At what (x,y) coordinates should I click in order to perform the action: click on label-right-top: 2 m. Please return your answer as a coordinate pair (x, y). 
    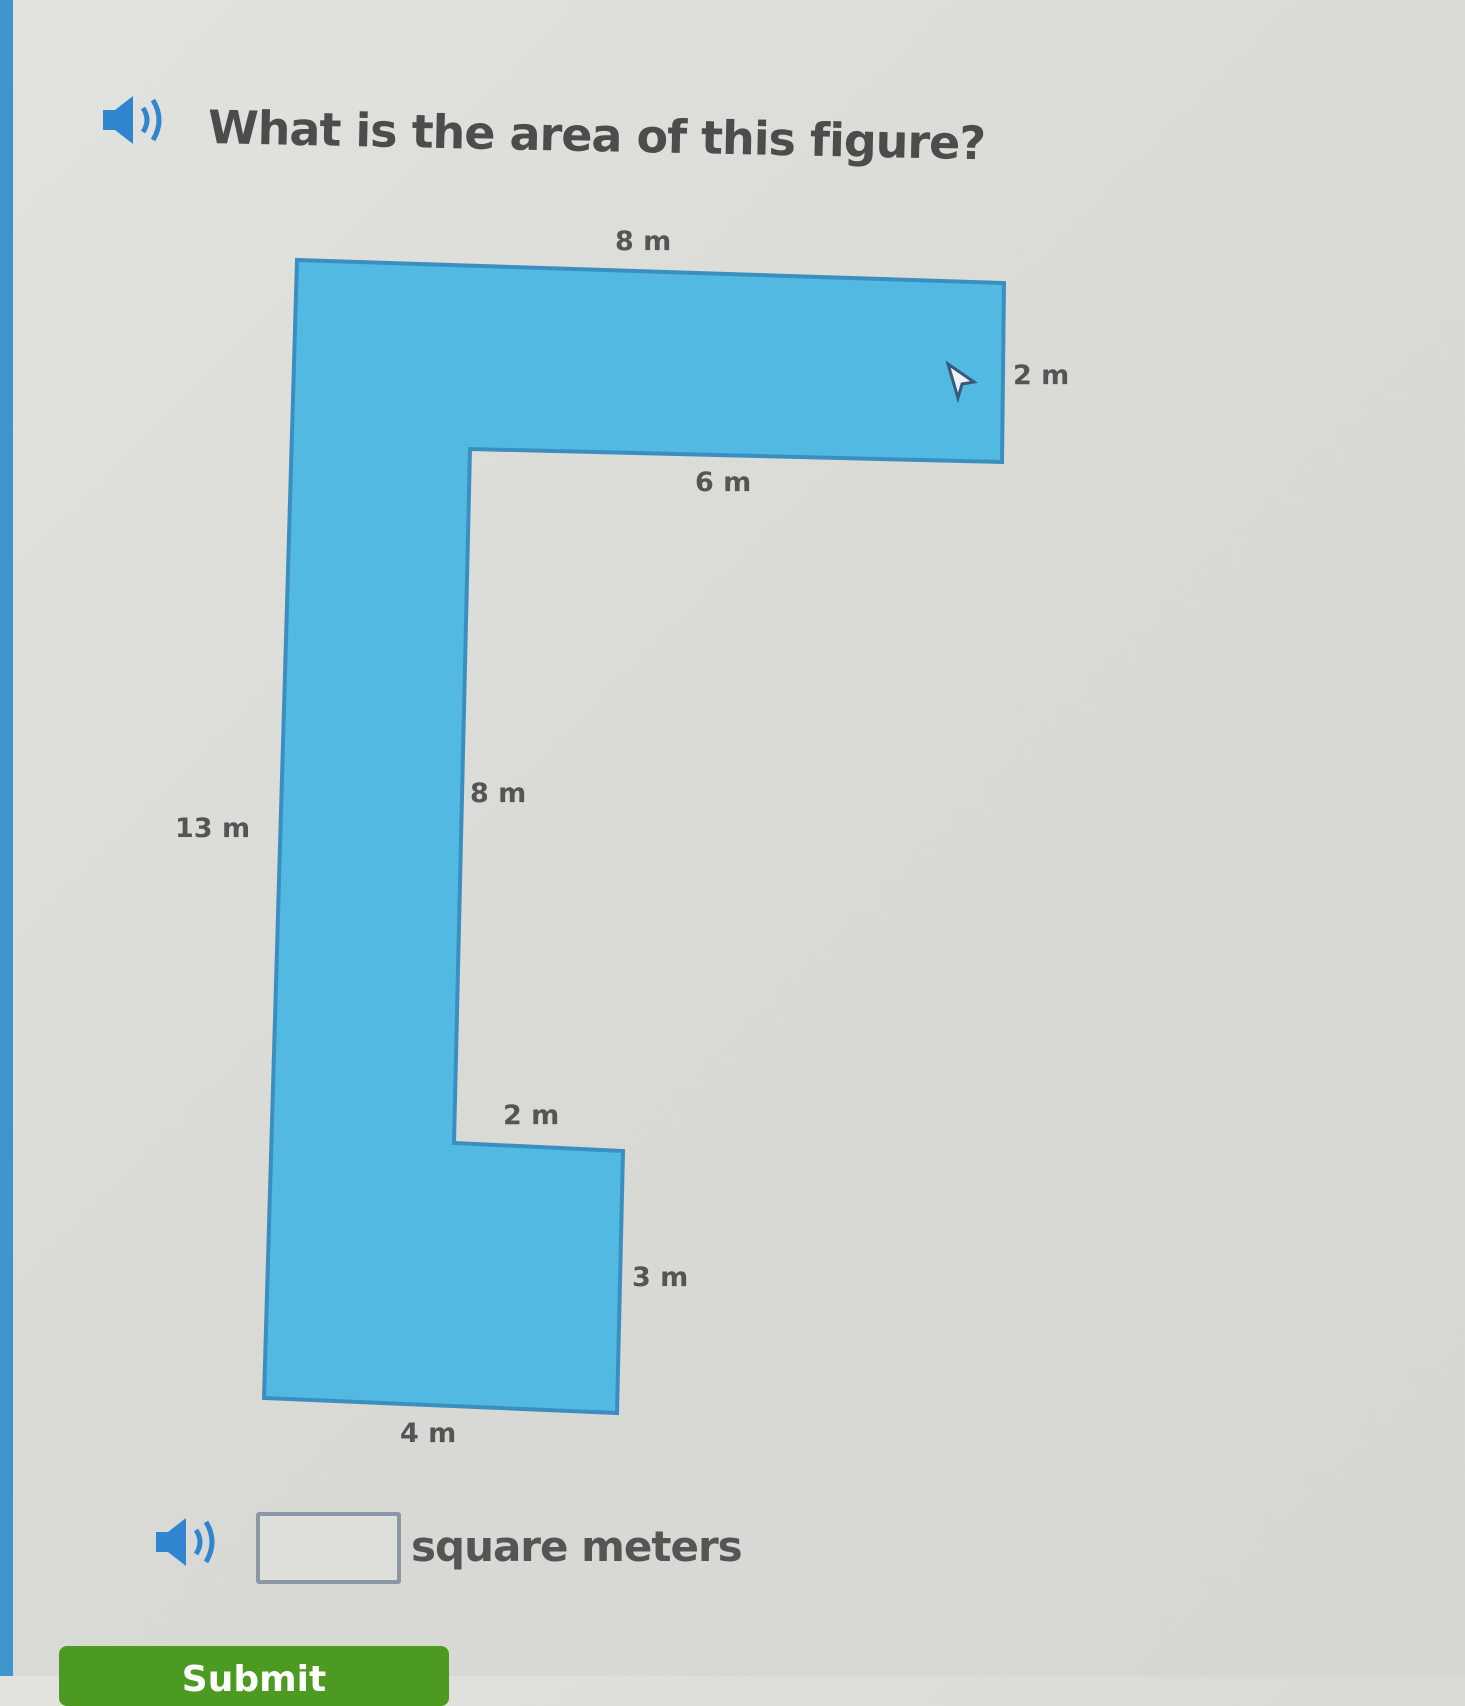
    Looking at the image, I should click on (1041, 375).